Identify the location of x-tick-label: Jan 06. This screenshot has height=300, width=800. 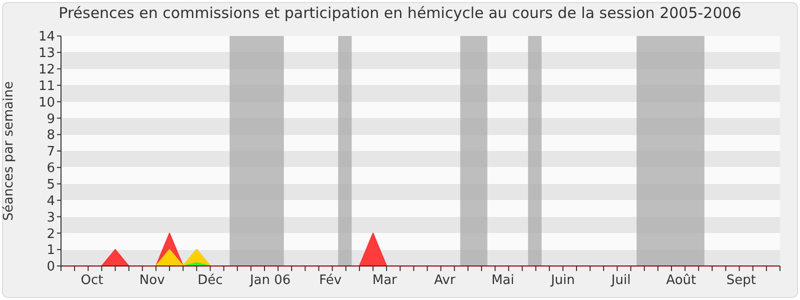
(269, 280).